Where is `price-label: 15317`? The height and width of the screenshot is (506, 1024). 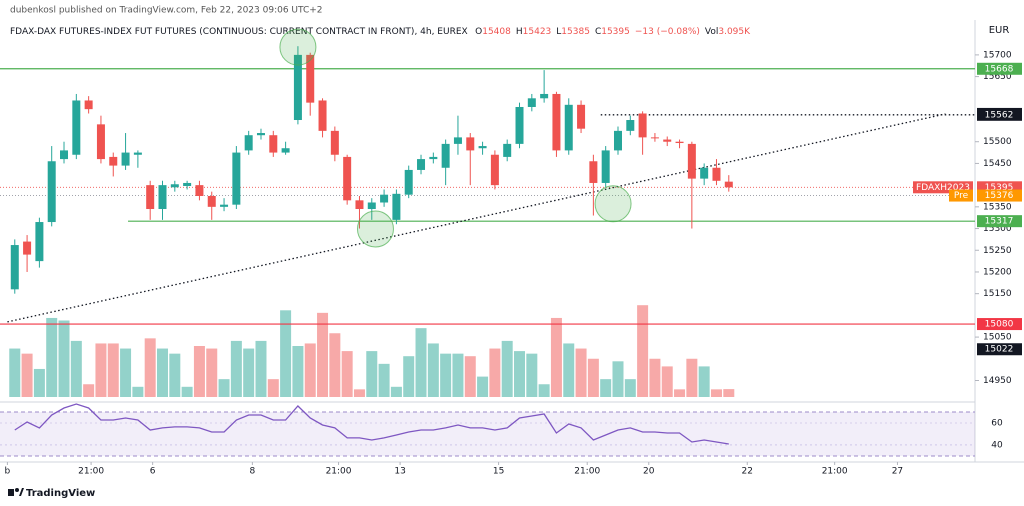 price-label: 15317 is located at coordinates (999, 222).